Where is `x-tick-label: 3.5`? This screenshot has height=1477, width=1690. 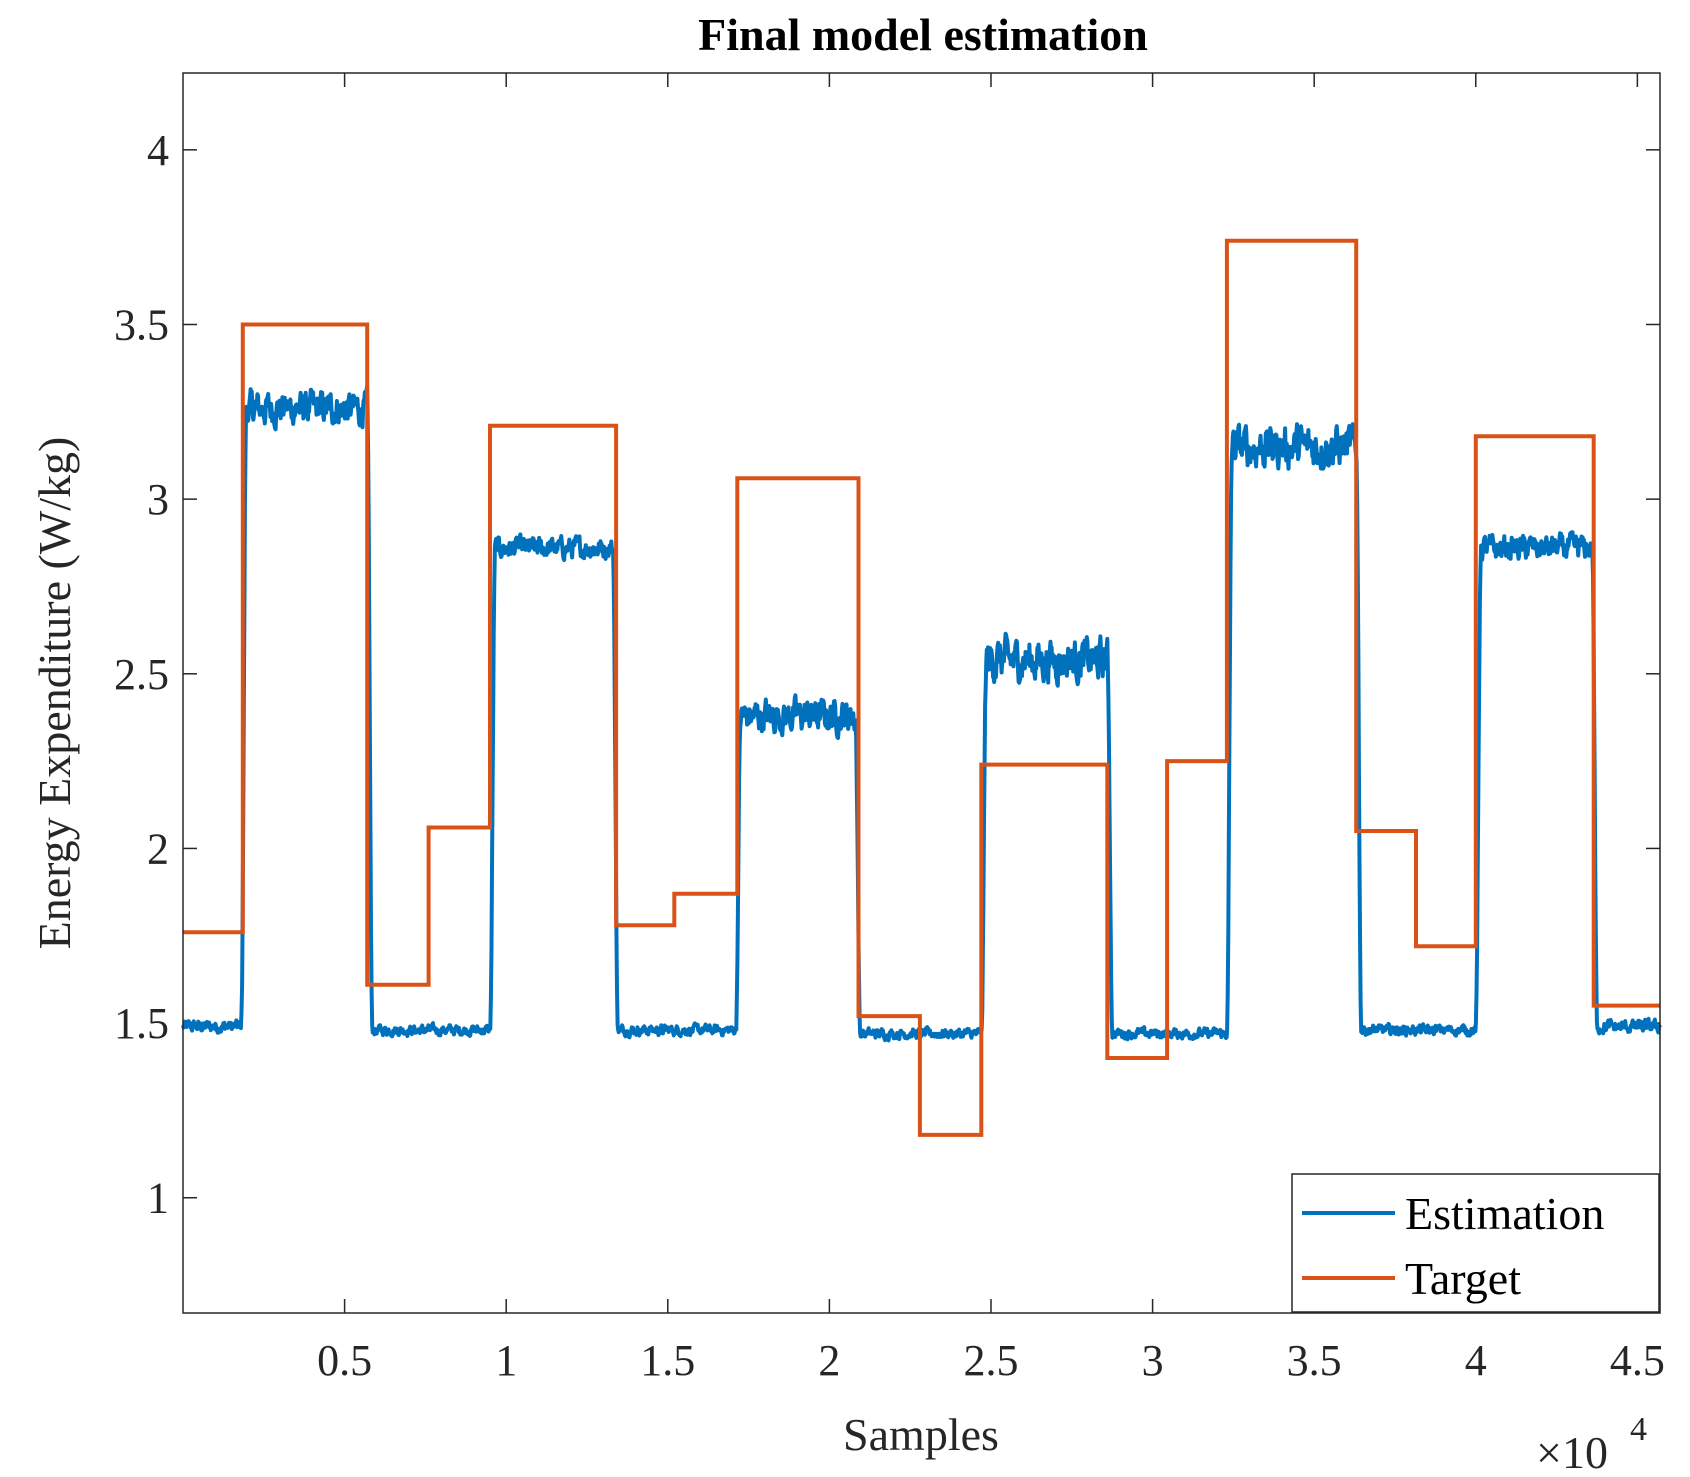 x-tick-label: 3.5 is located at coordinates (1314, 1360).